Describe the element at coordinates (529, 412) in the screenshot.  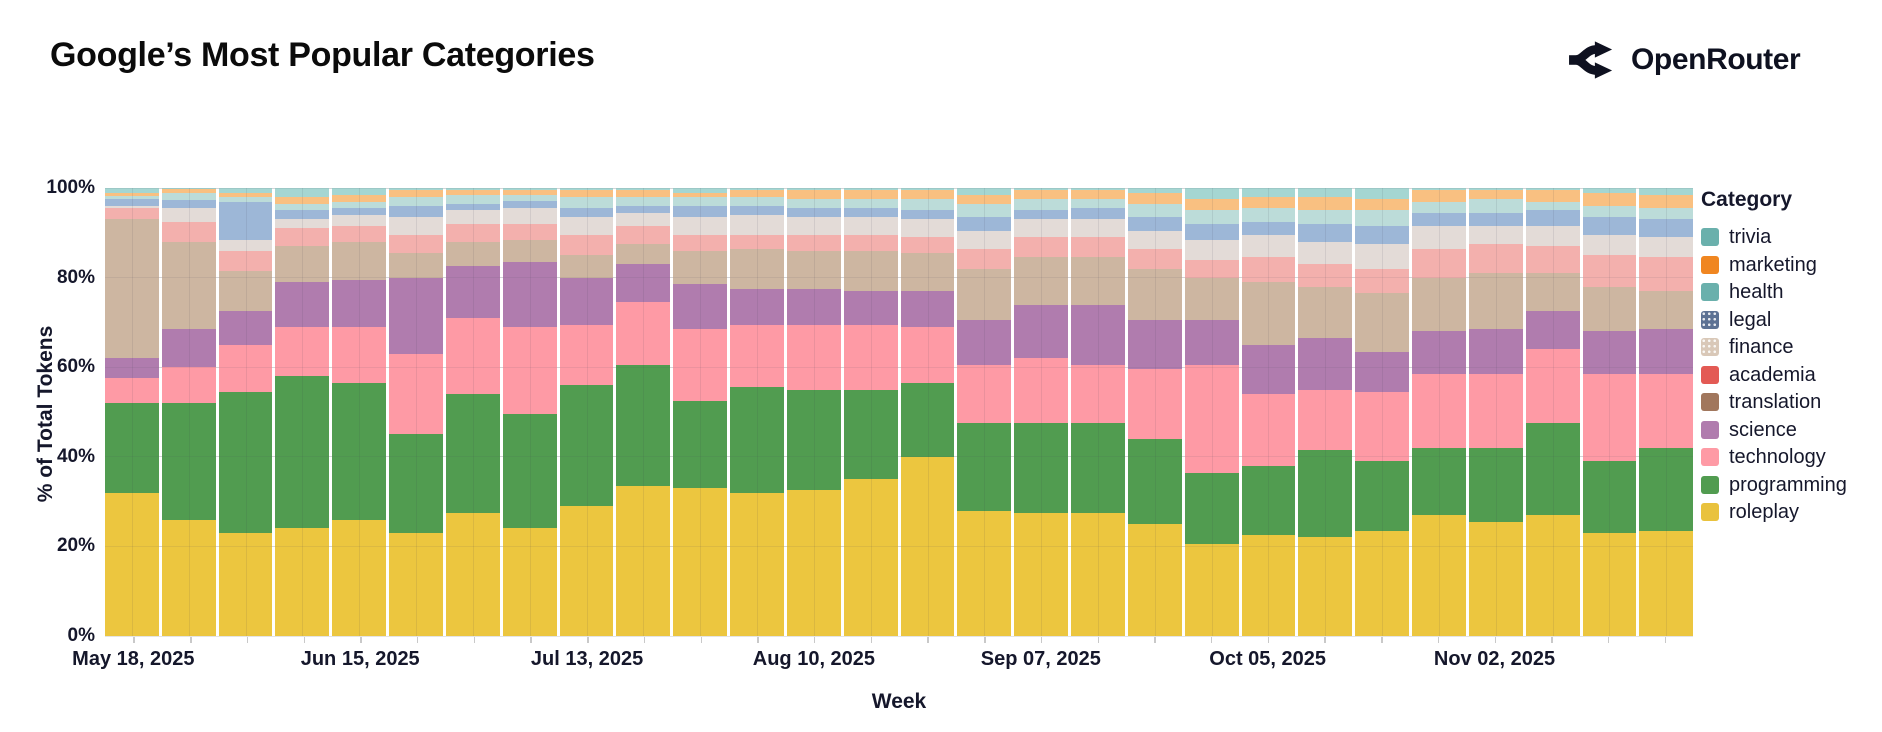
I see `bar-week-Jul-06-2025` at that location.